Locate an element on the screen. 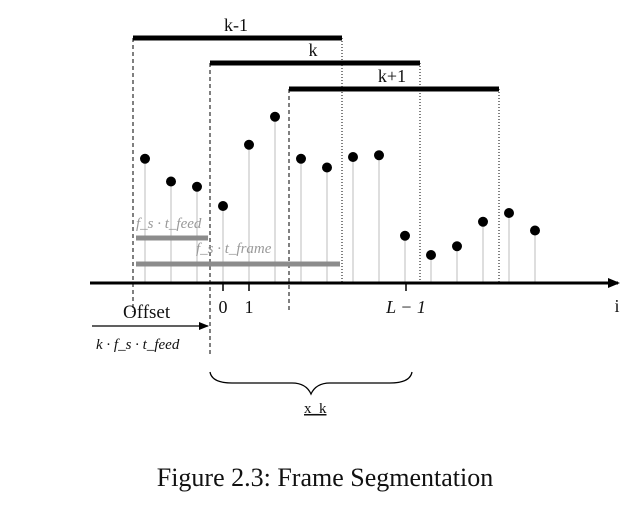  frame-label-k: k is located at coordinates (313, 50).